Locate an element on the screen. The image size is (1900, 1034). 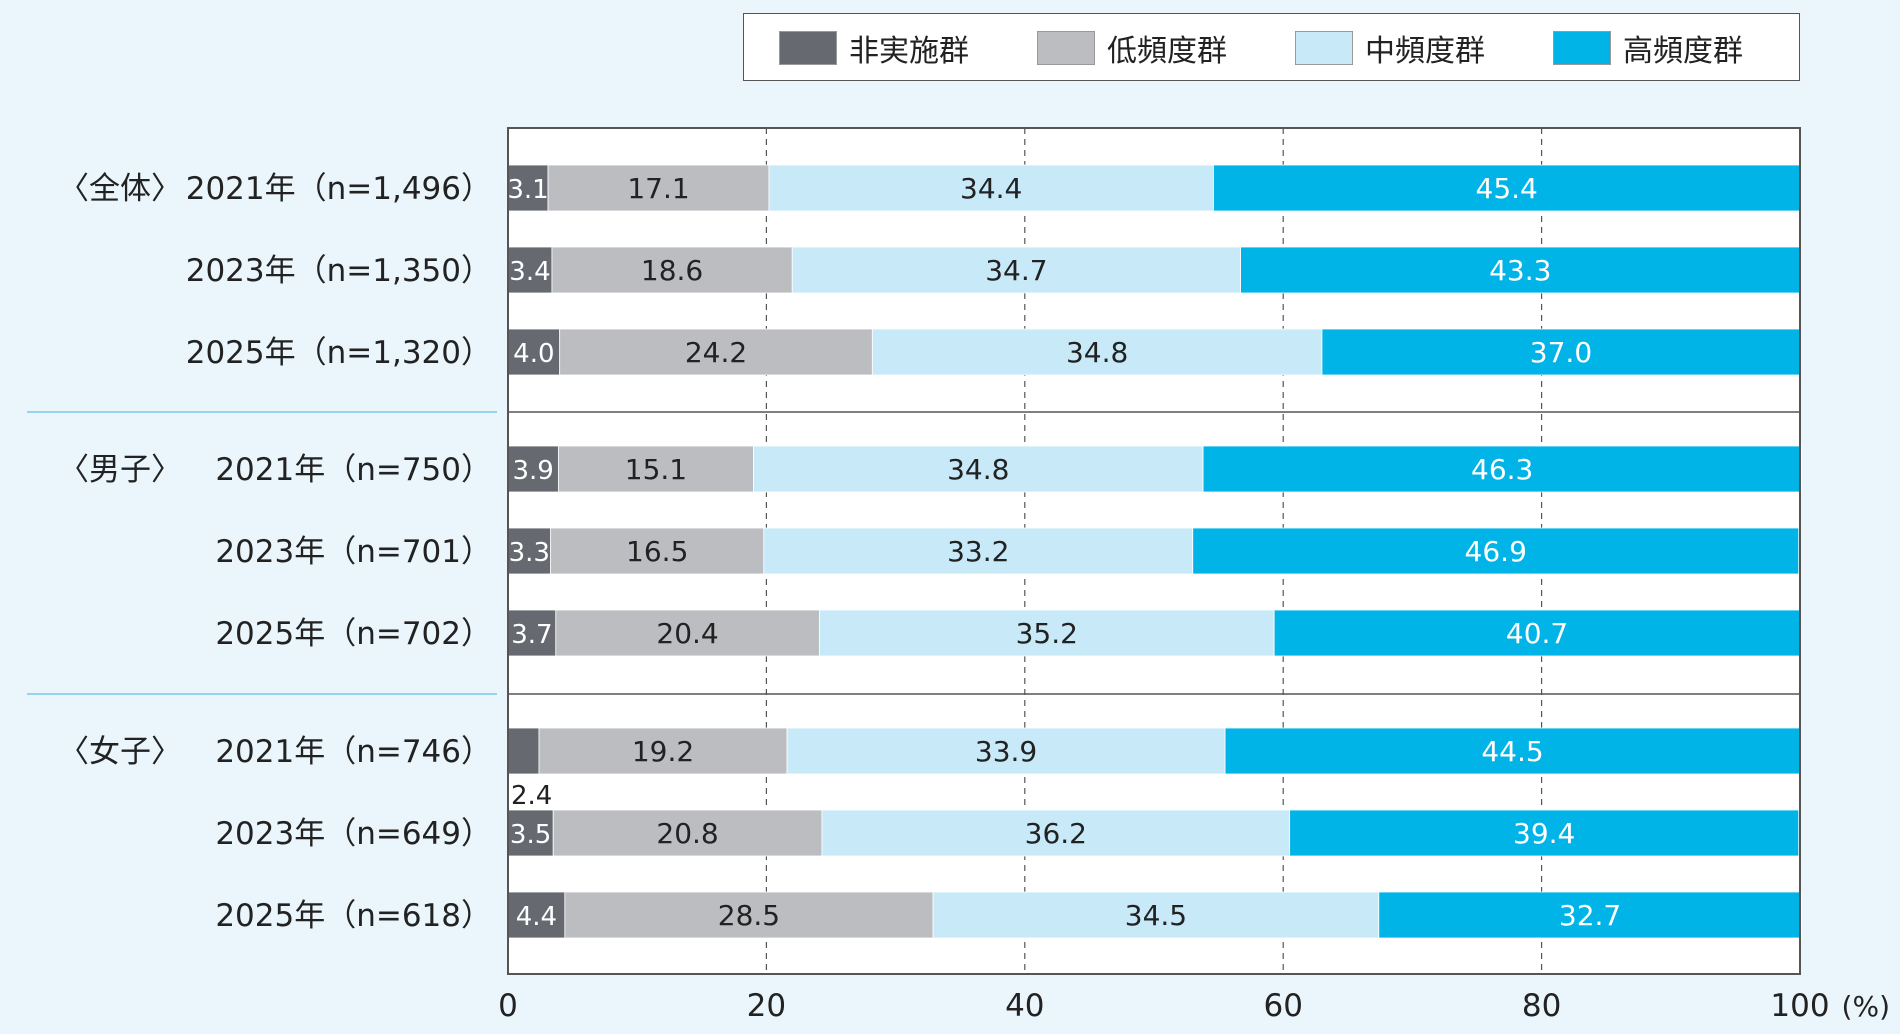
row-label: 2023年（n=701） is located at coordinates (353, 552).